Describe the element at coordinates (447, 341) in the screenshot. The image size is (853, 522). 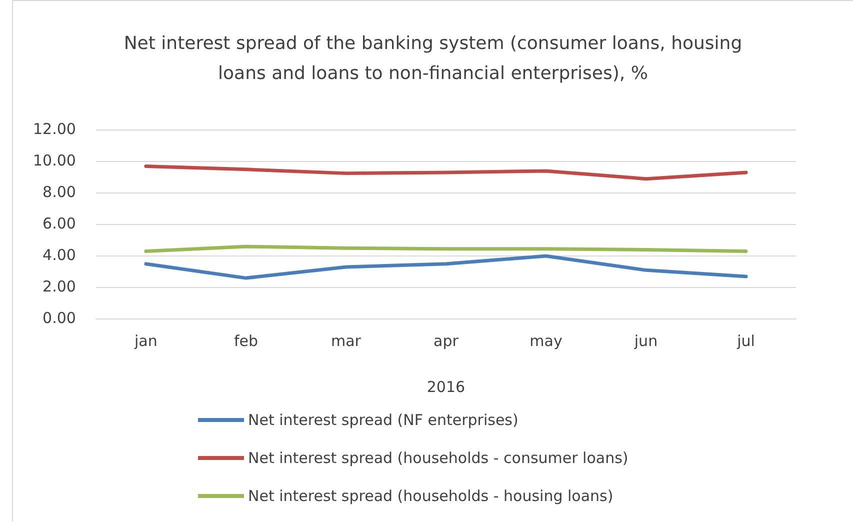
I see `x-tick-label: apr` at that location.